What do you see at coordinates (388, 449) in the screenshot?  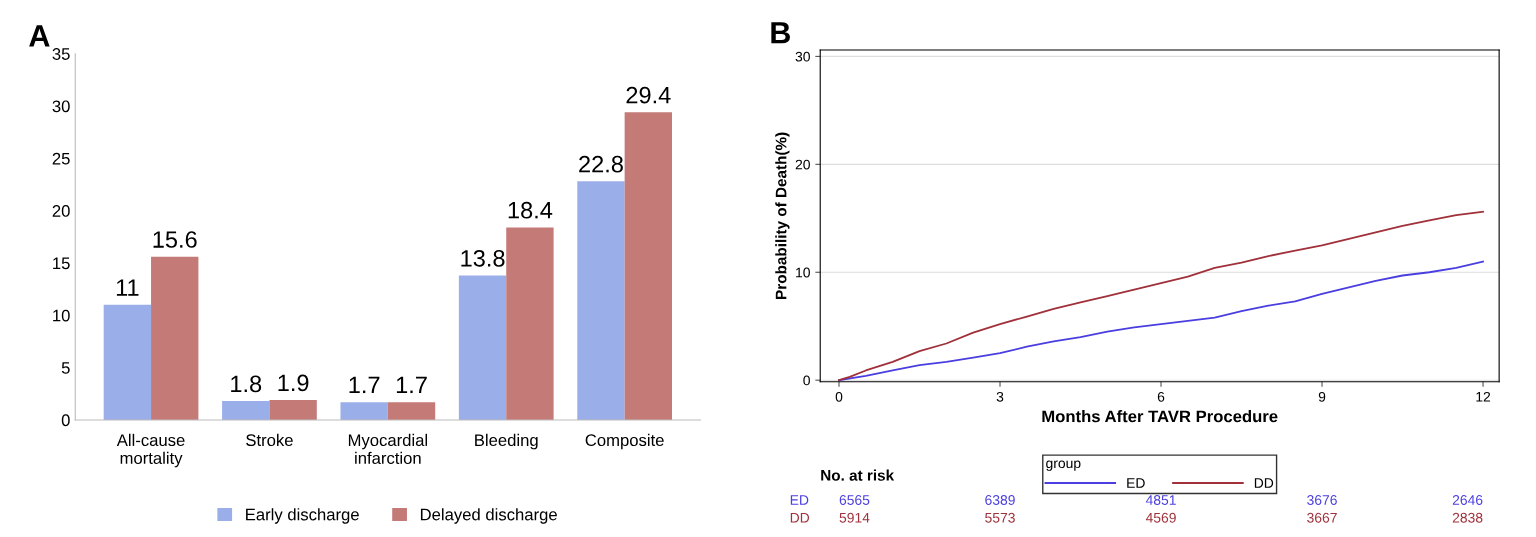 I see `x-tick-label: Myocardial infarction` at bounding box center [388, 449].